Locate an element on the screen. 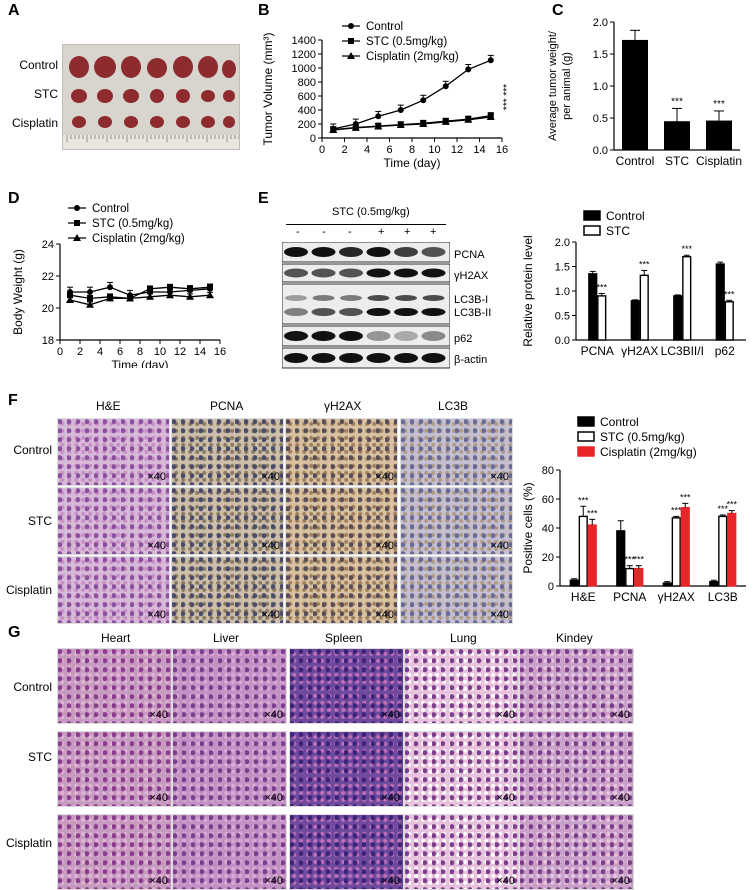 This screenshot has height=890, width=753. legend-label: Control is located at coordinates (384, 27).